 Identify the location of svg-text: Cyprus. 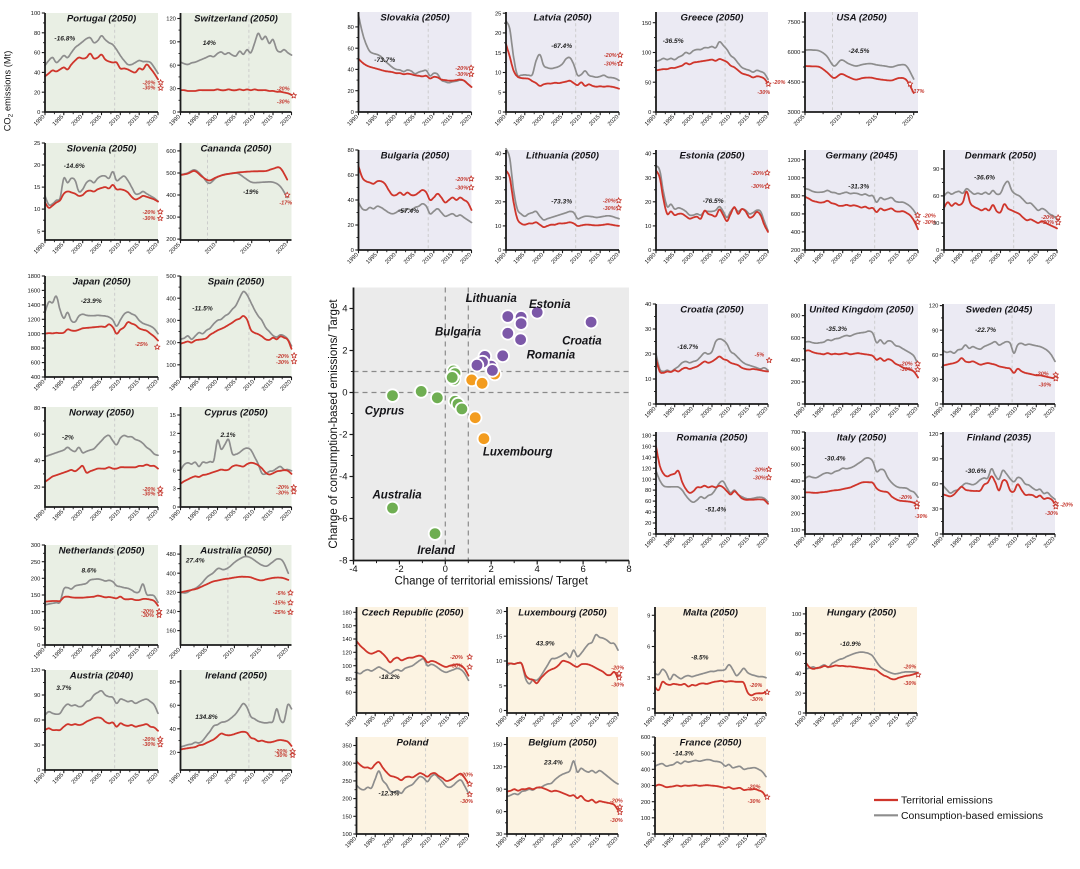
(385, 412).